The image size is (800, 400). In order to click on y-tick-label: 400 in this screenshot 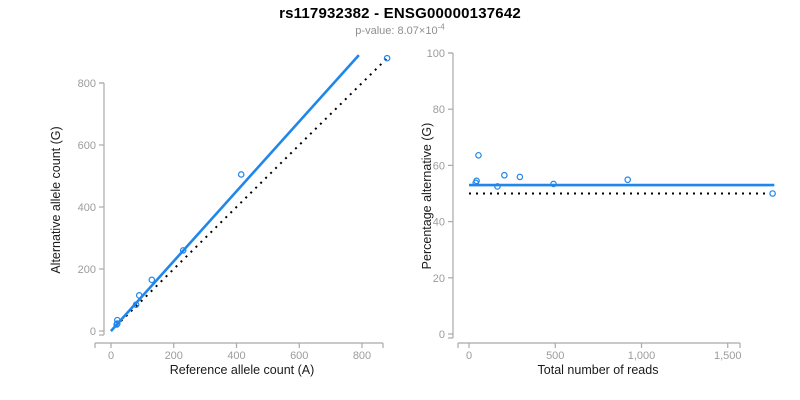, I will do `click(87, 208)`.